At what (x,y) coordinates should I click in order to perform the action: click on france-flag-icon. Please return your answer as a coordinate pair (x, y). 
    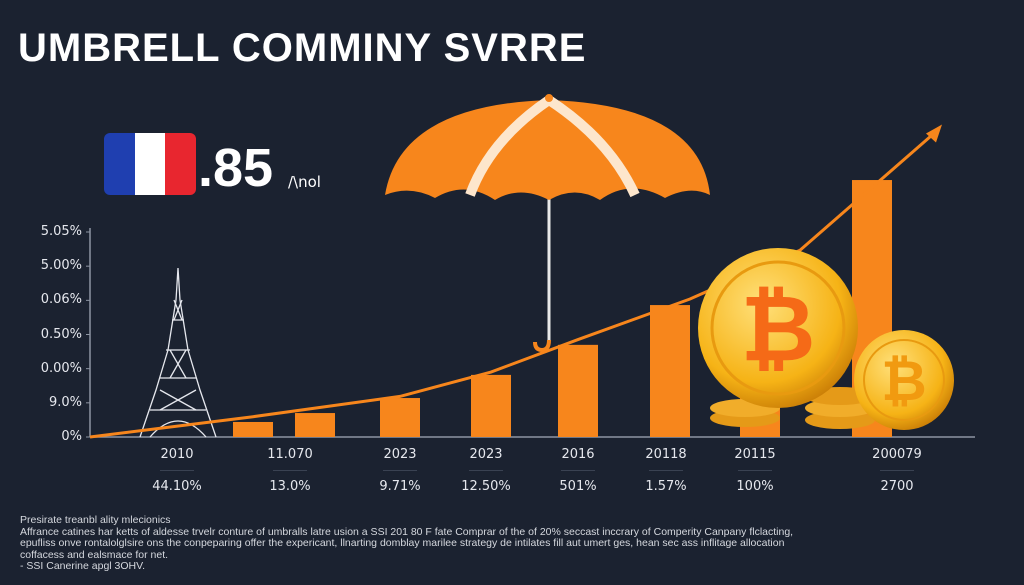
    Looking at the image, I should click on (150, 164).